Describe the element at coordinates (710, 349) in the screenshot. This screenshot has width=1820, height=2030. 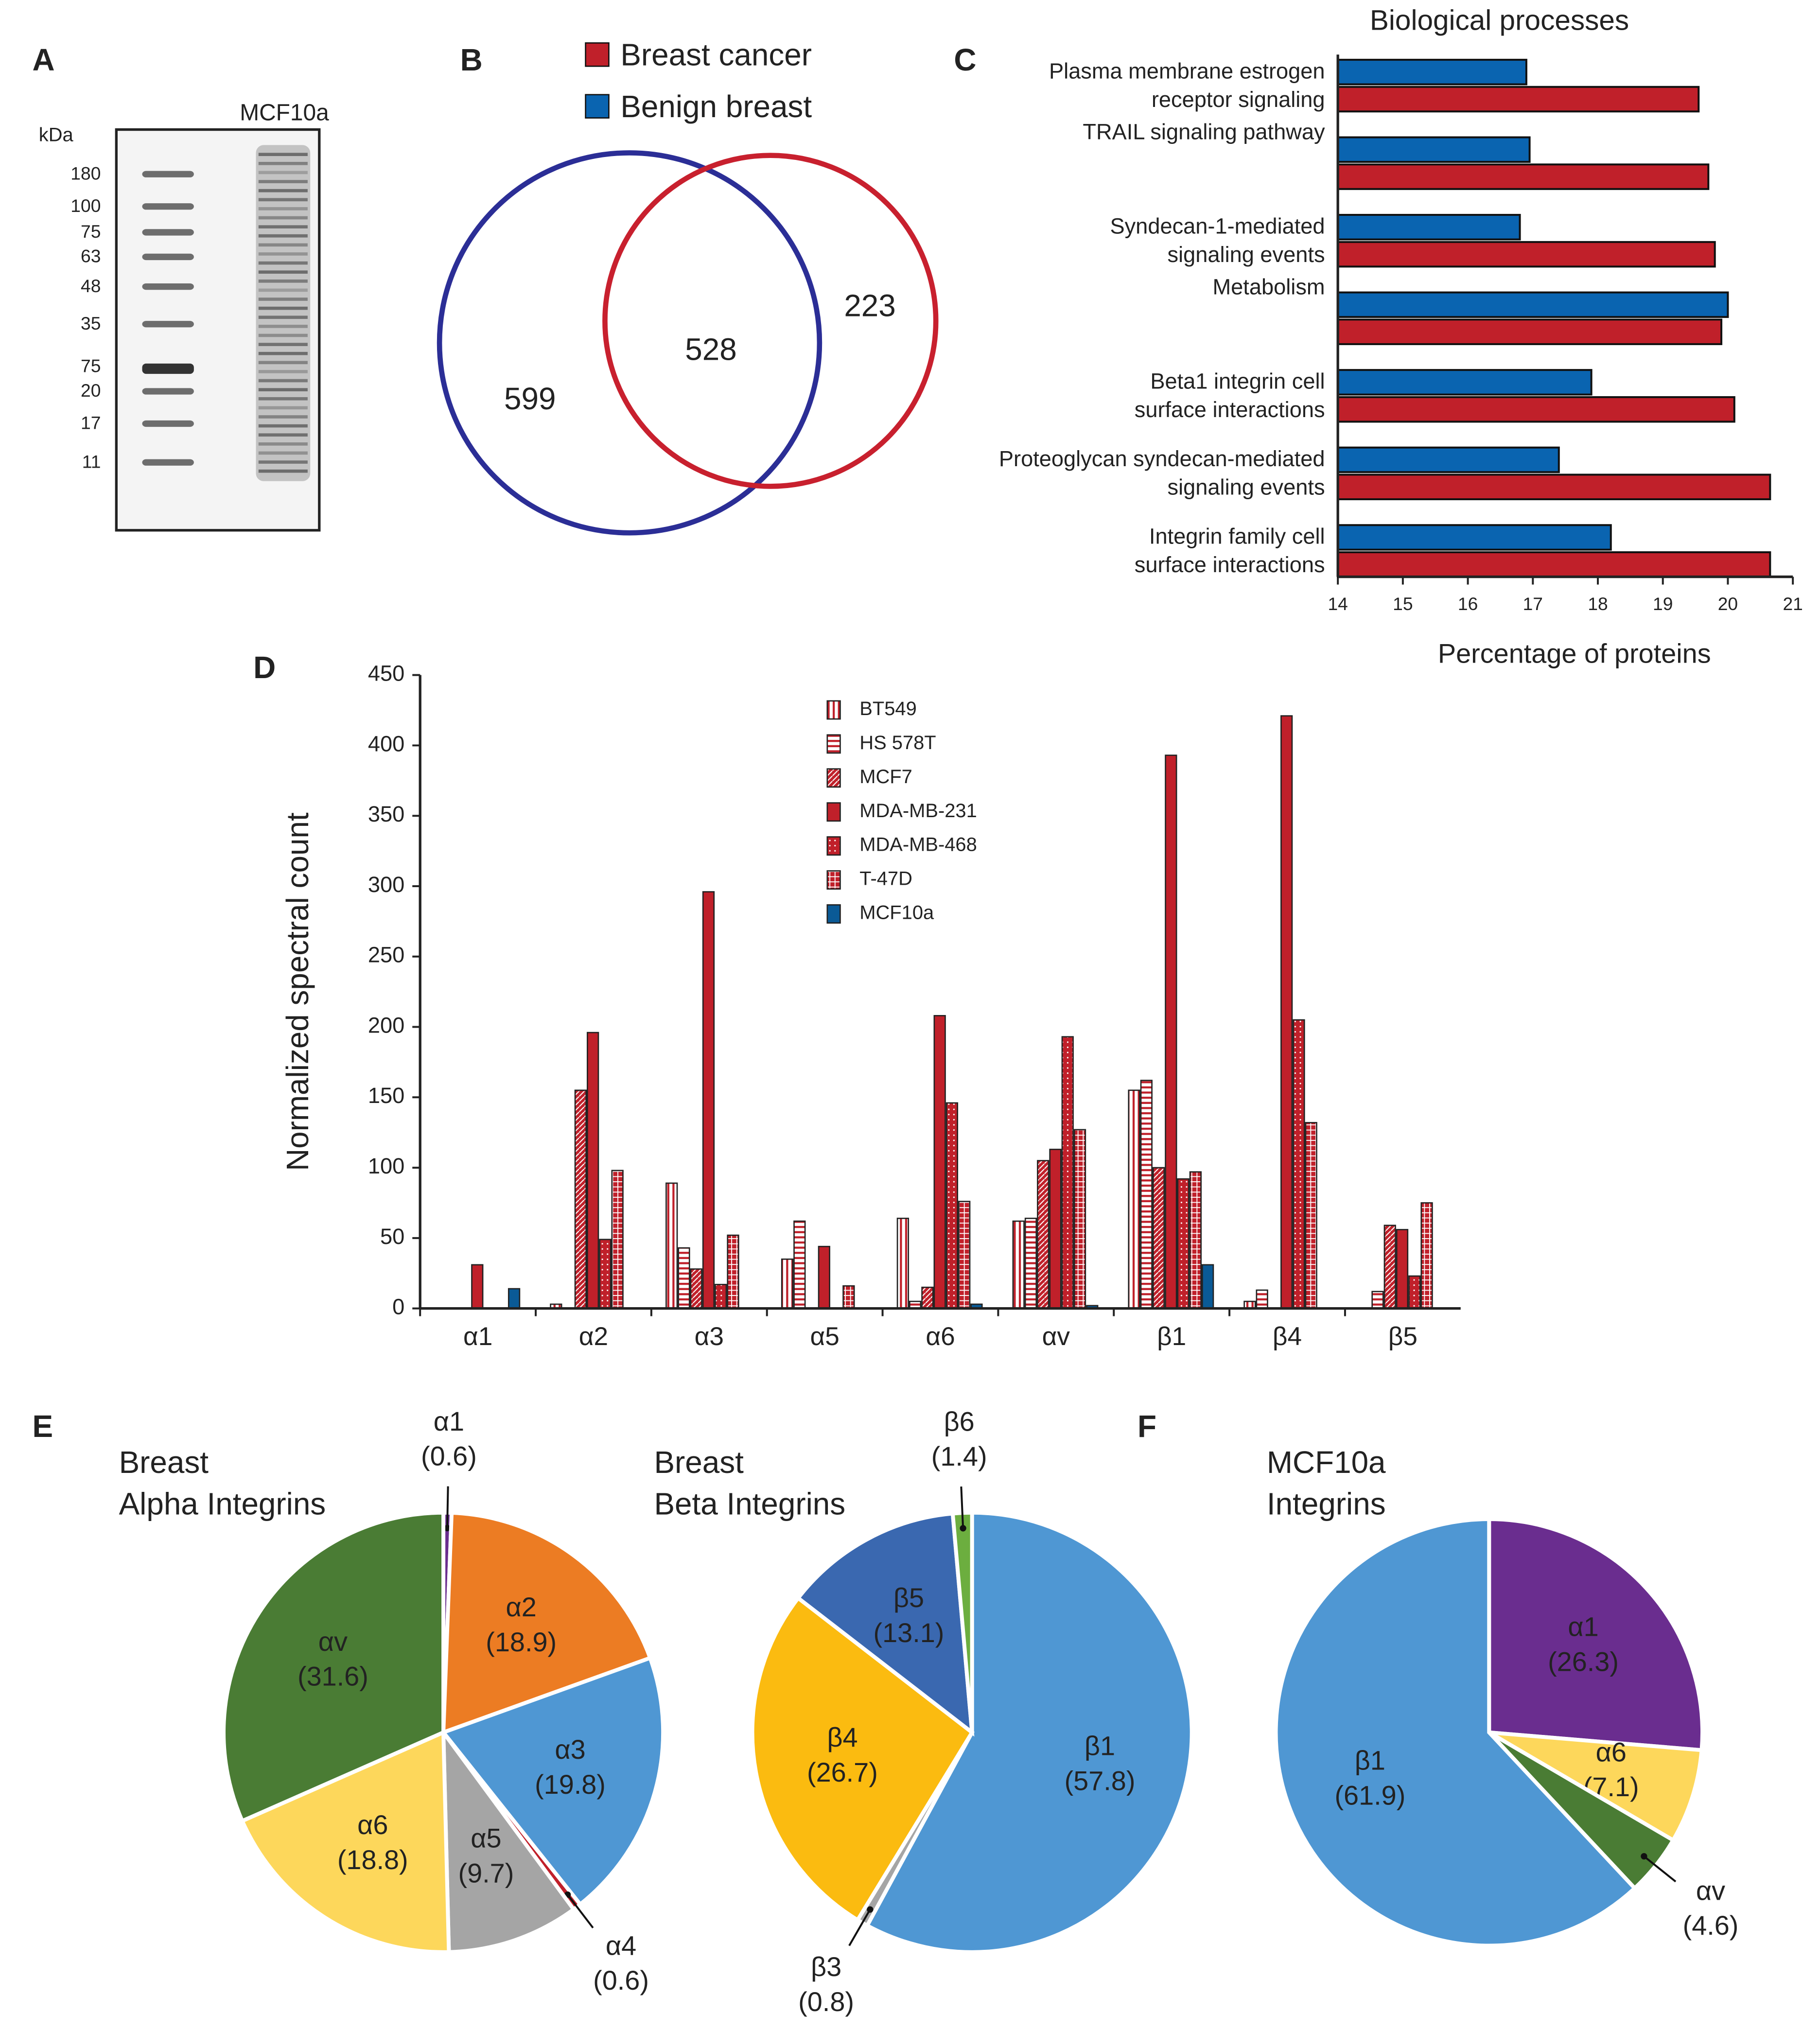
I see `venn-count: 528` at that location.